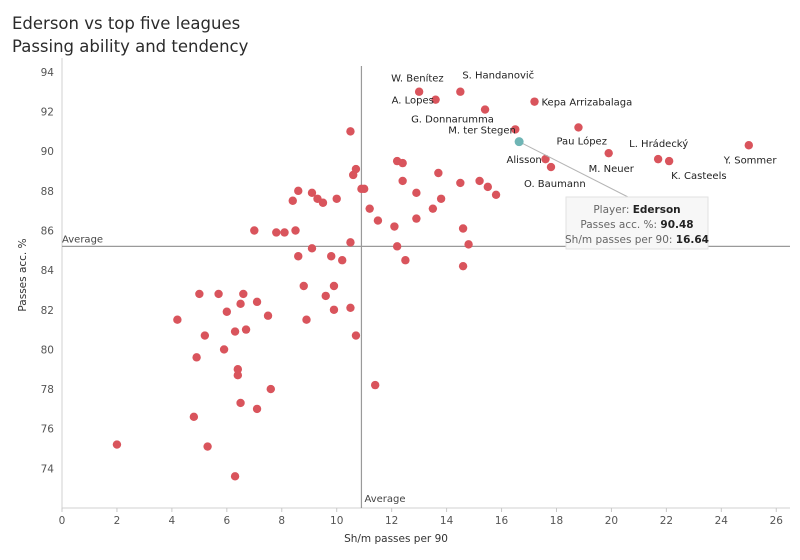 This screenshot has width=800, height=560. I want to click on highlight-point, so click(519, 142).